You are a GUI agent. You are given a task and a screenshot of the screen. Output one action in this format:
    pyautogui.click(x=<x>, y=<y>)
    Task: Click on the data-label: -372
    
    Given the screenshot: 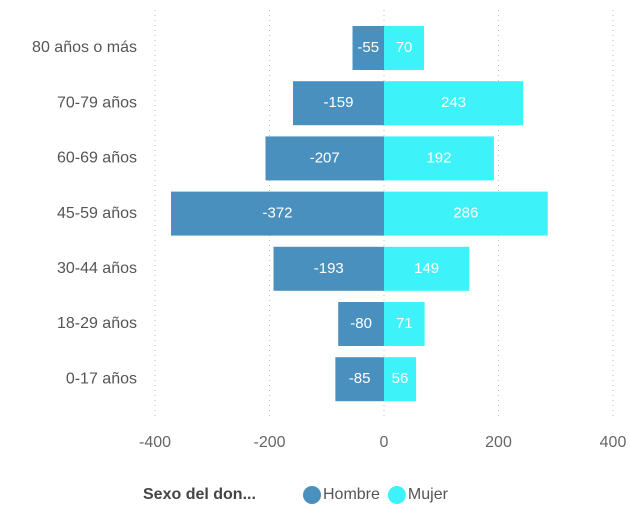 What is the action you would take?
    pyautogui.click(x=277, y=213)
    